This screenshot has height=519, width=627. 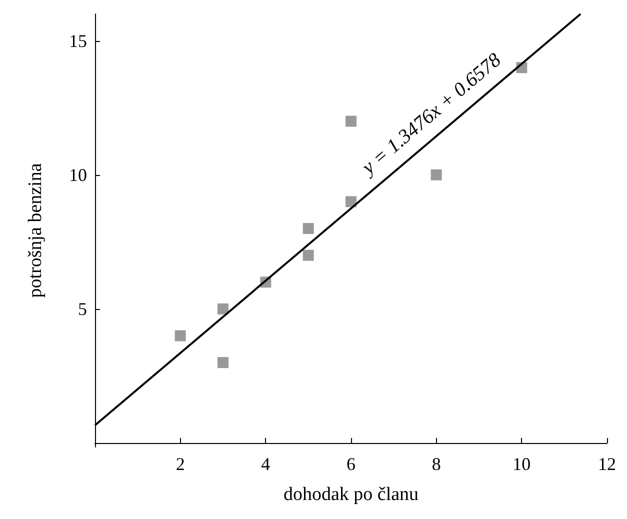 I want to click on y-tick-label: 5, so click(x=82, y=308).